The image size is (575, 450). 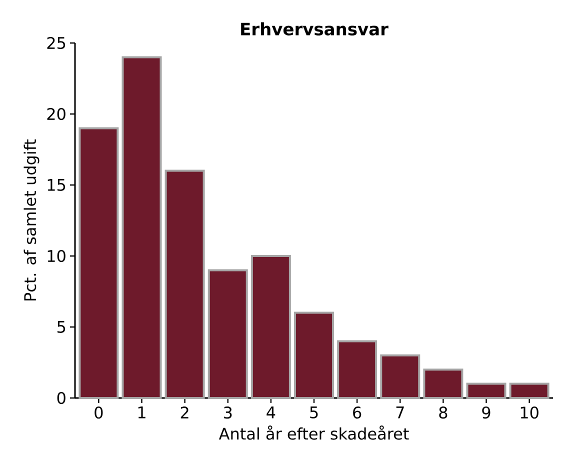 What do you see at coordinates (228, 412) in the screenshot?
I see `x-tick-label: 3` at bounding box center [228, 412].